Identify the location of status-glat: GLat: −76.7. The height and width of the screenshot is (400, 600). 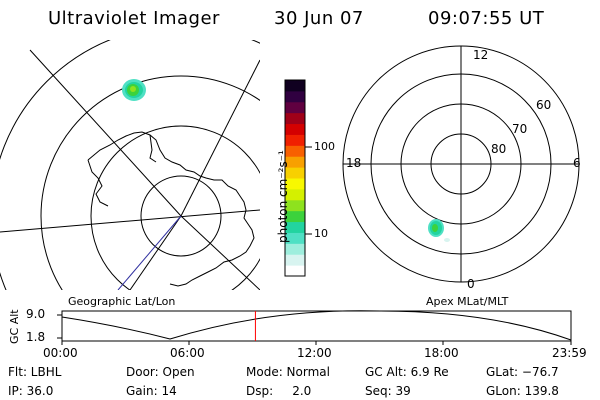
(522, 372).